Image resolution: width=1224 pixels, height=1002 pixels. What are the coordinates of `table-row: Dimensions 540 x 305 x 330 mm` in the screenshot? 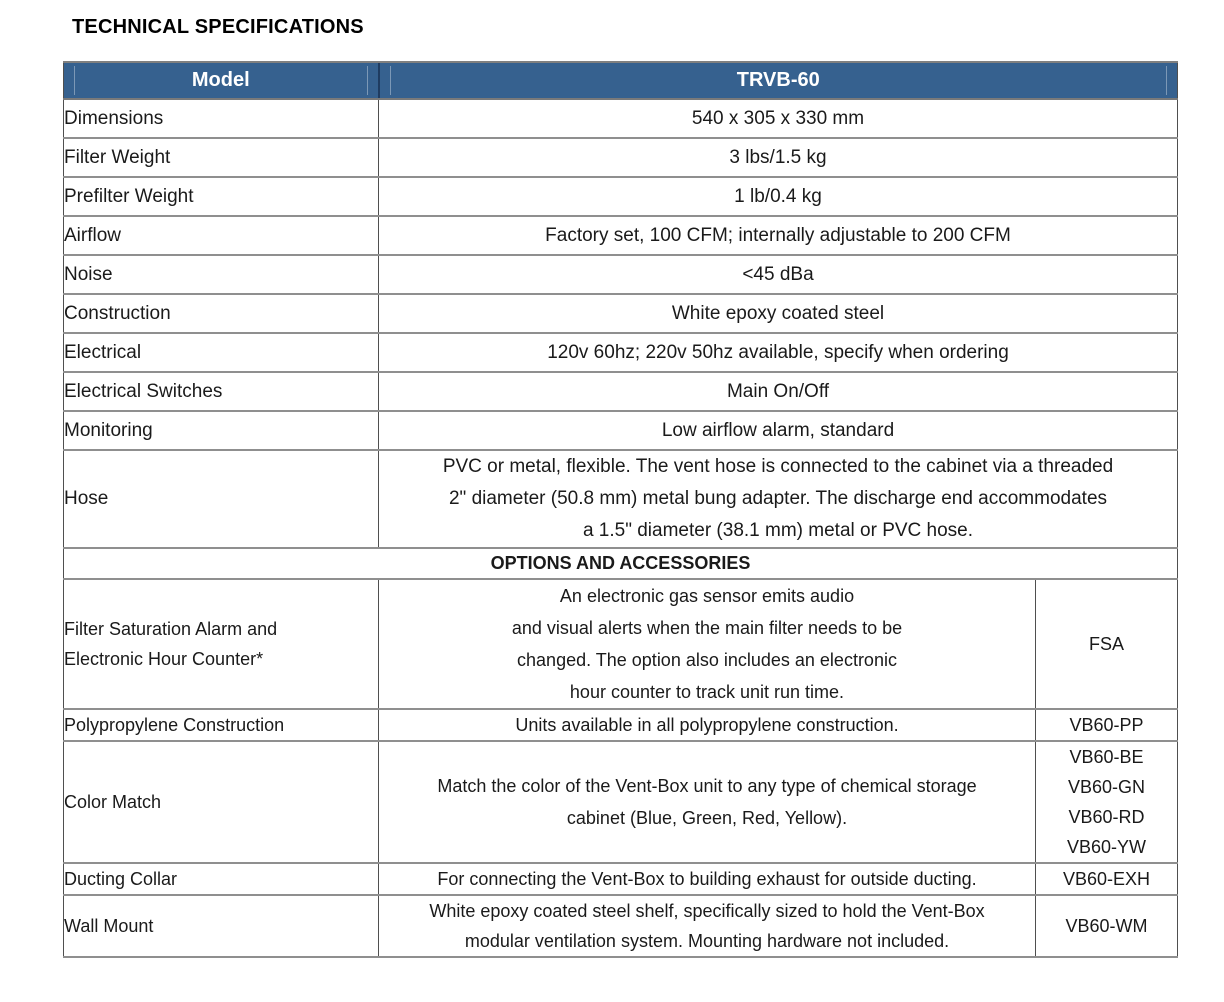 It's located at (620, 118).